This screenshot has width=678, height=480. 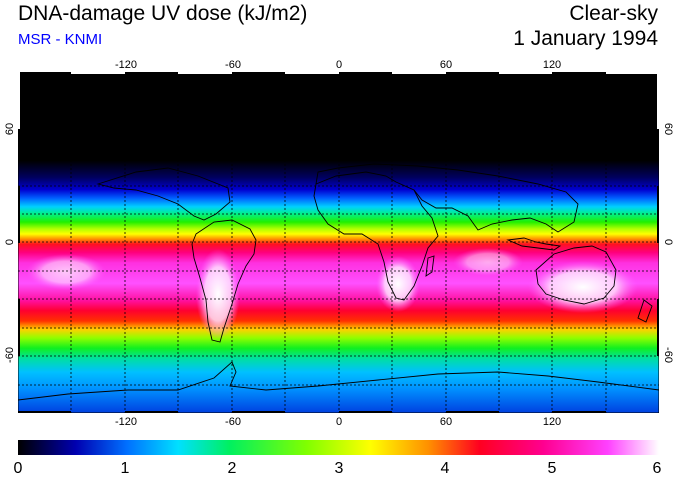 What do you see at coordinates (338, 381) in the screenshot?
I see `antarctica-outline` at bounding box center [338, 381].